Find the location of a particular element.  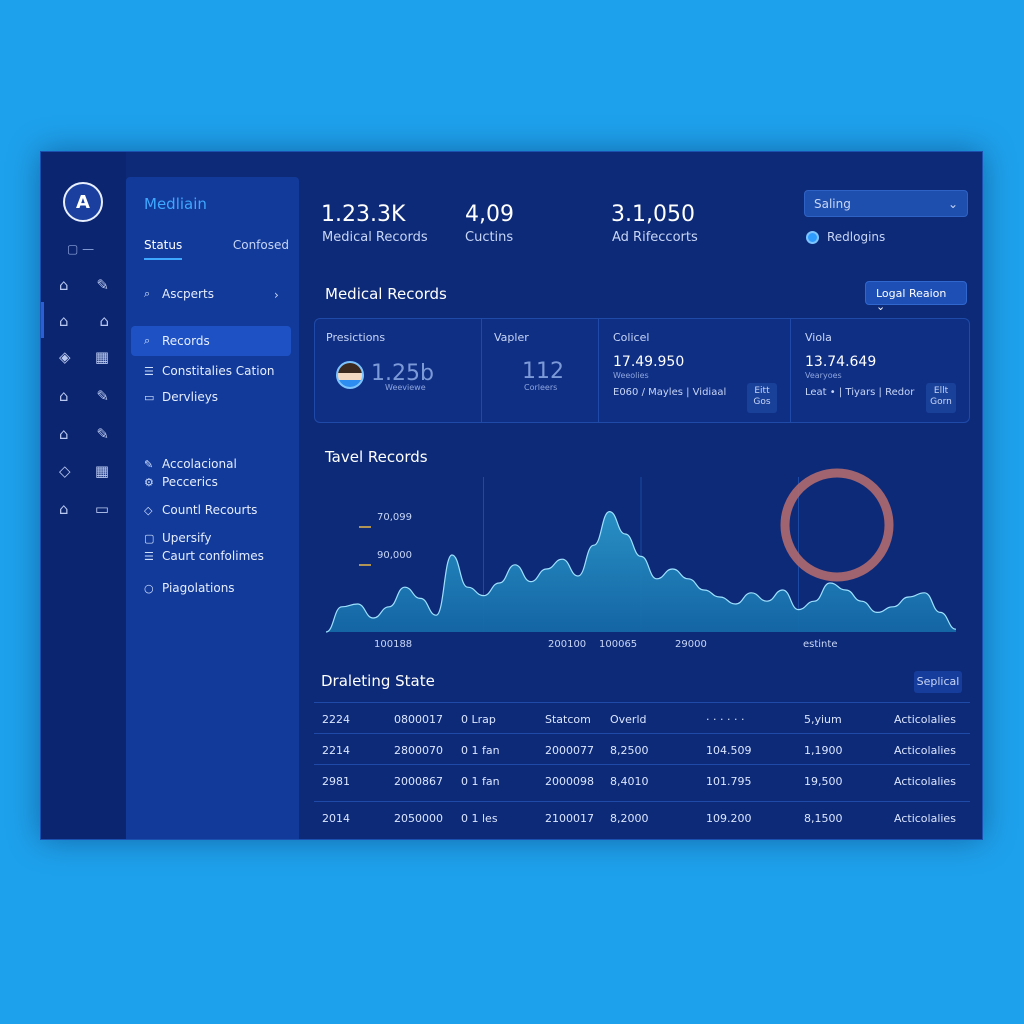

donut-ring is located at coordinates (837, 525).